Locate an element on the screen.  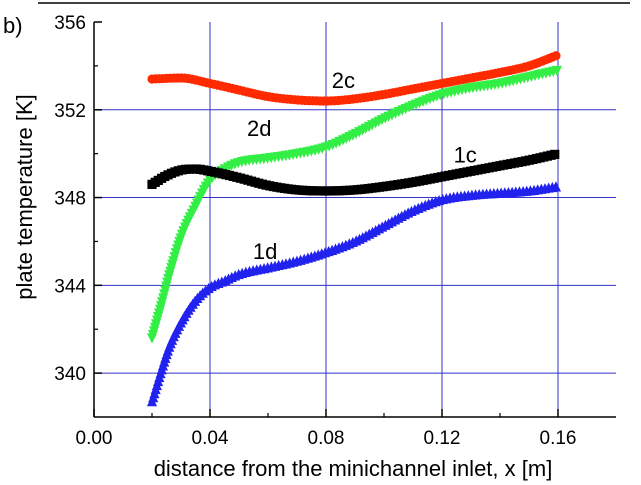
series-1c is located at coordinates (353, 172).